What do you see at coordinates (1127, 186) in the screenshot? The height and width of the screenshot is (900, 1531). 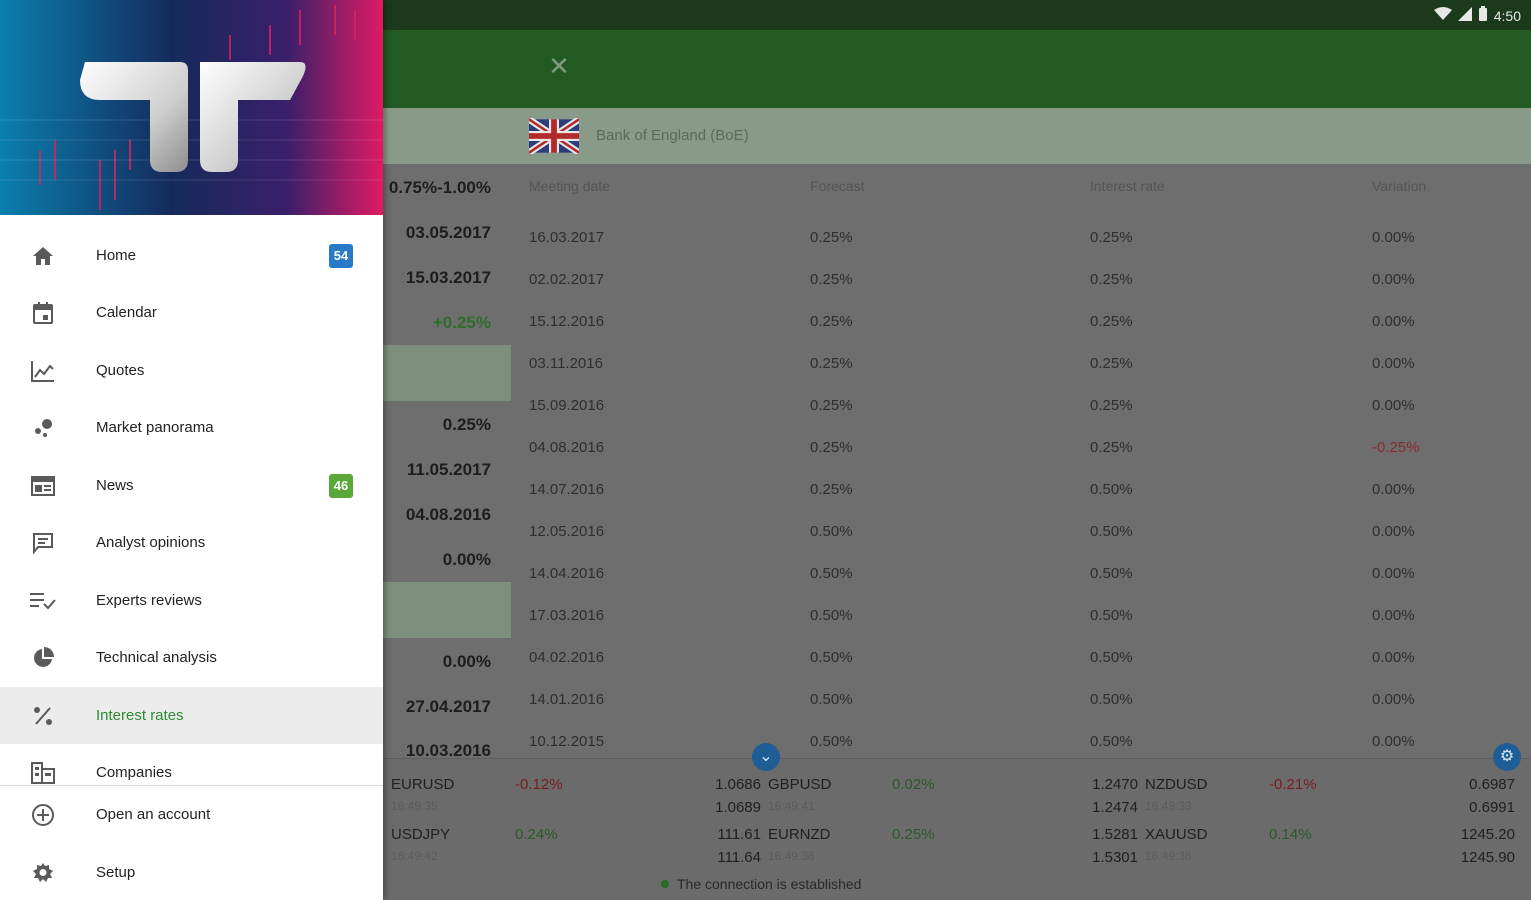 I see `column-header-interest-rate: Interest rate` at bounding box center [1127, 186].